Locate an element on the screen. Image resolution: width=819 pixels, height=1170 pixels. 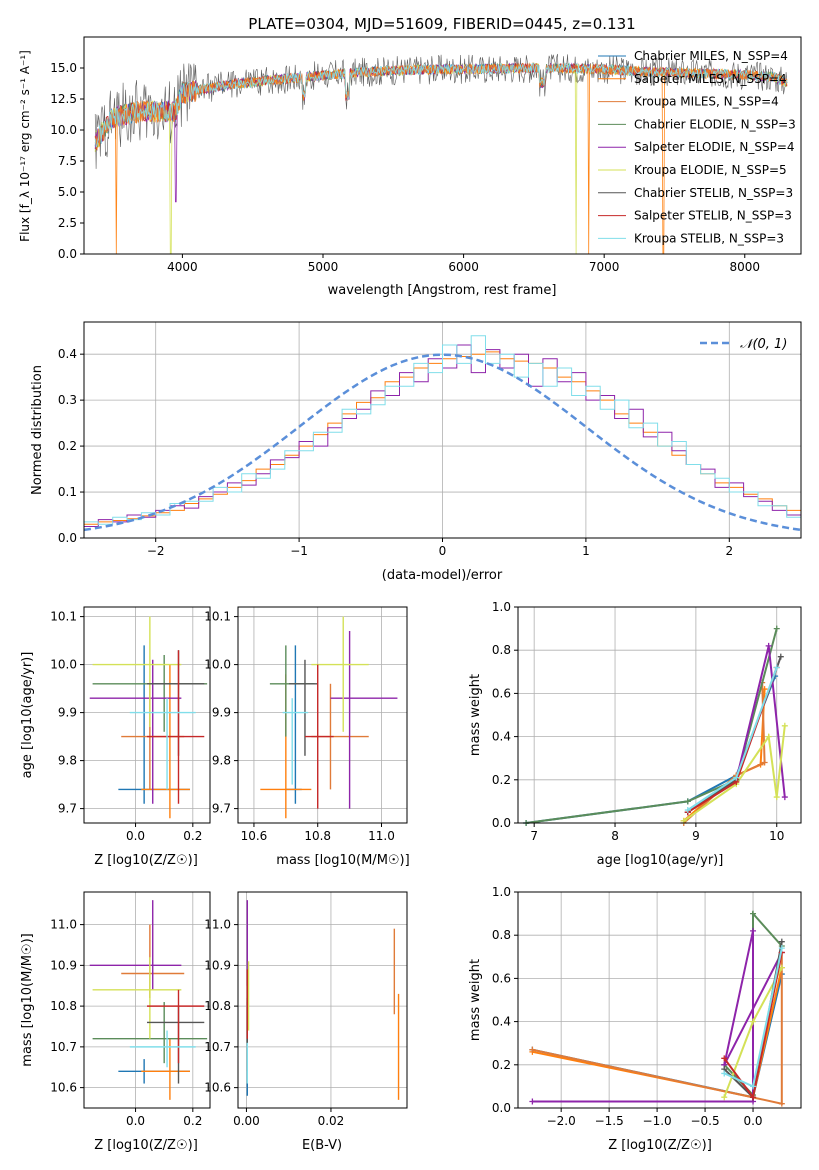
age-vs-z-grid is located at coordinates (147, 715).